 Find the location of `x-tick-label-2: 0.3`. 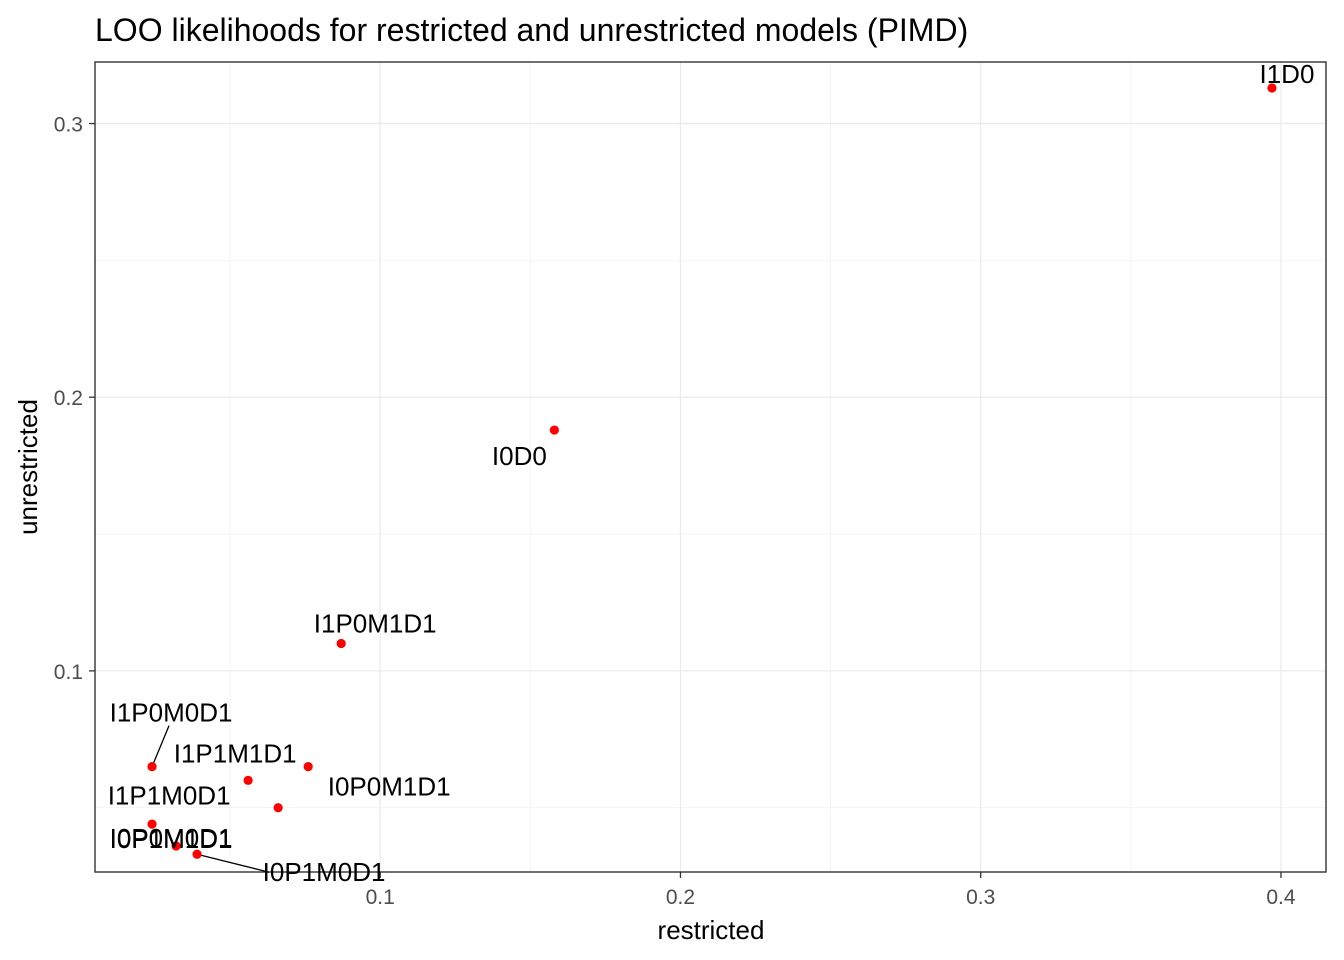

x-tick-label-2: 0.3 is located at coordinates (980, 897).